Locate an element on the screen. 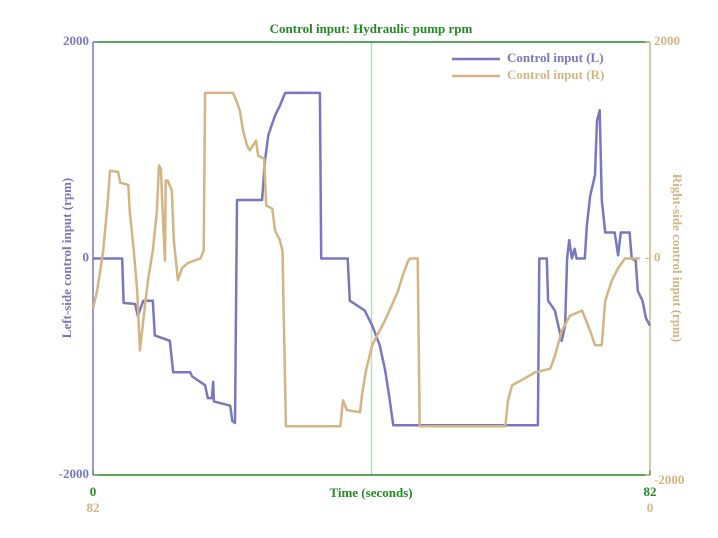 The image size is (718, 538). y-axis-label: Left-side control input (rpm) is located at coordinates (66, 258).